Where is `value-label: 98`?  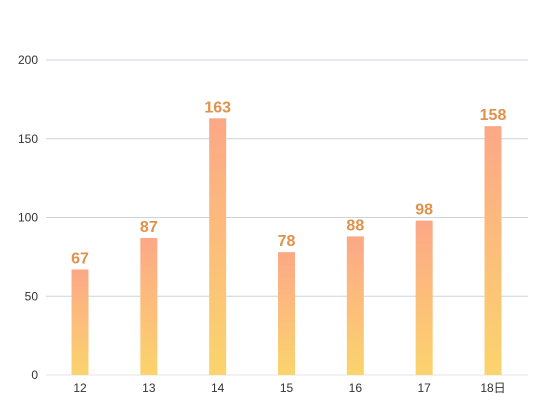
value-label: 98 is located at coordinates (424, 210).